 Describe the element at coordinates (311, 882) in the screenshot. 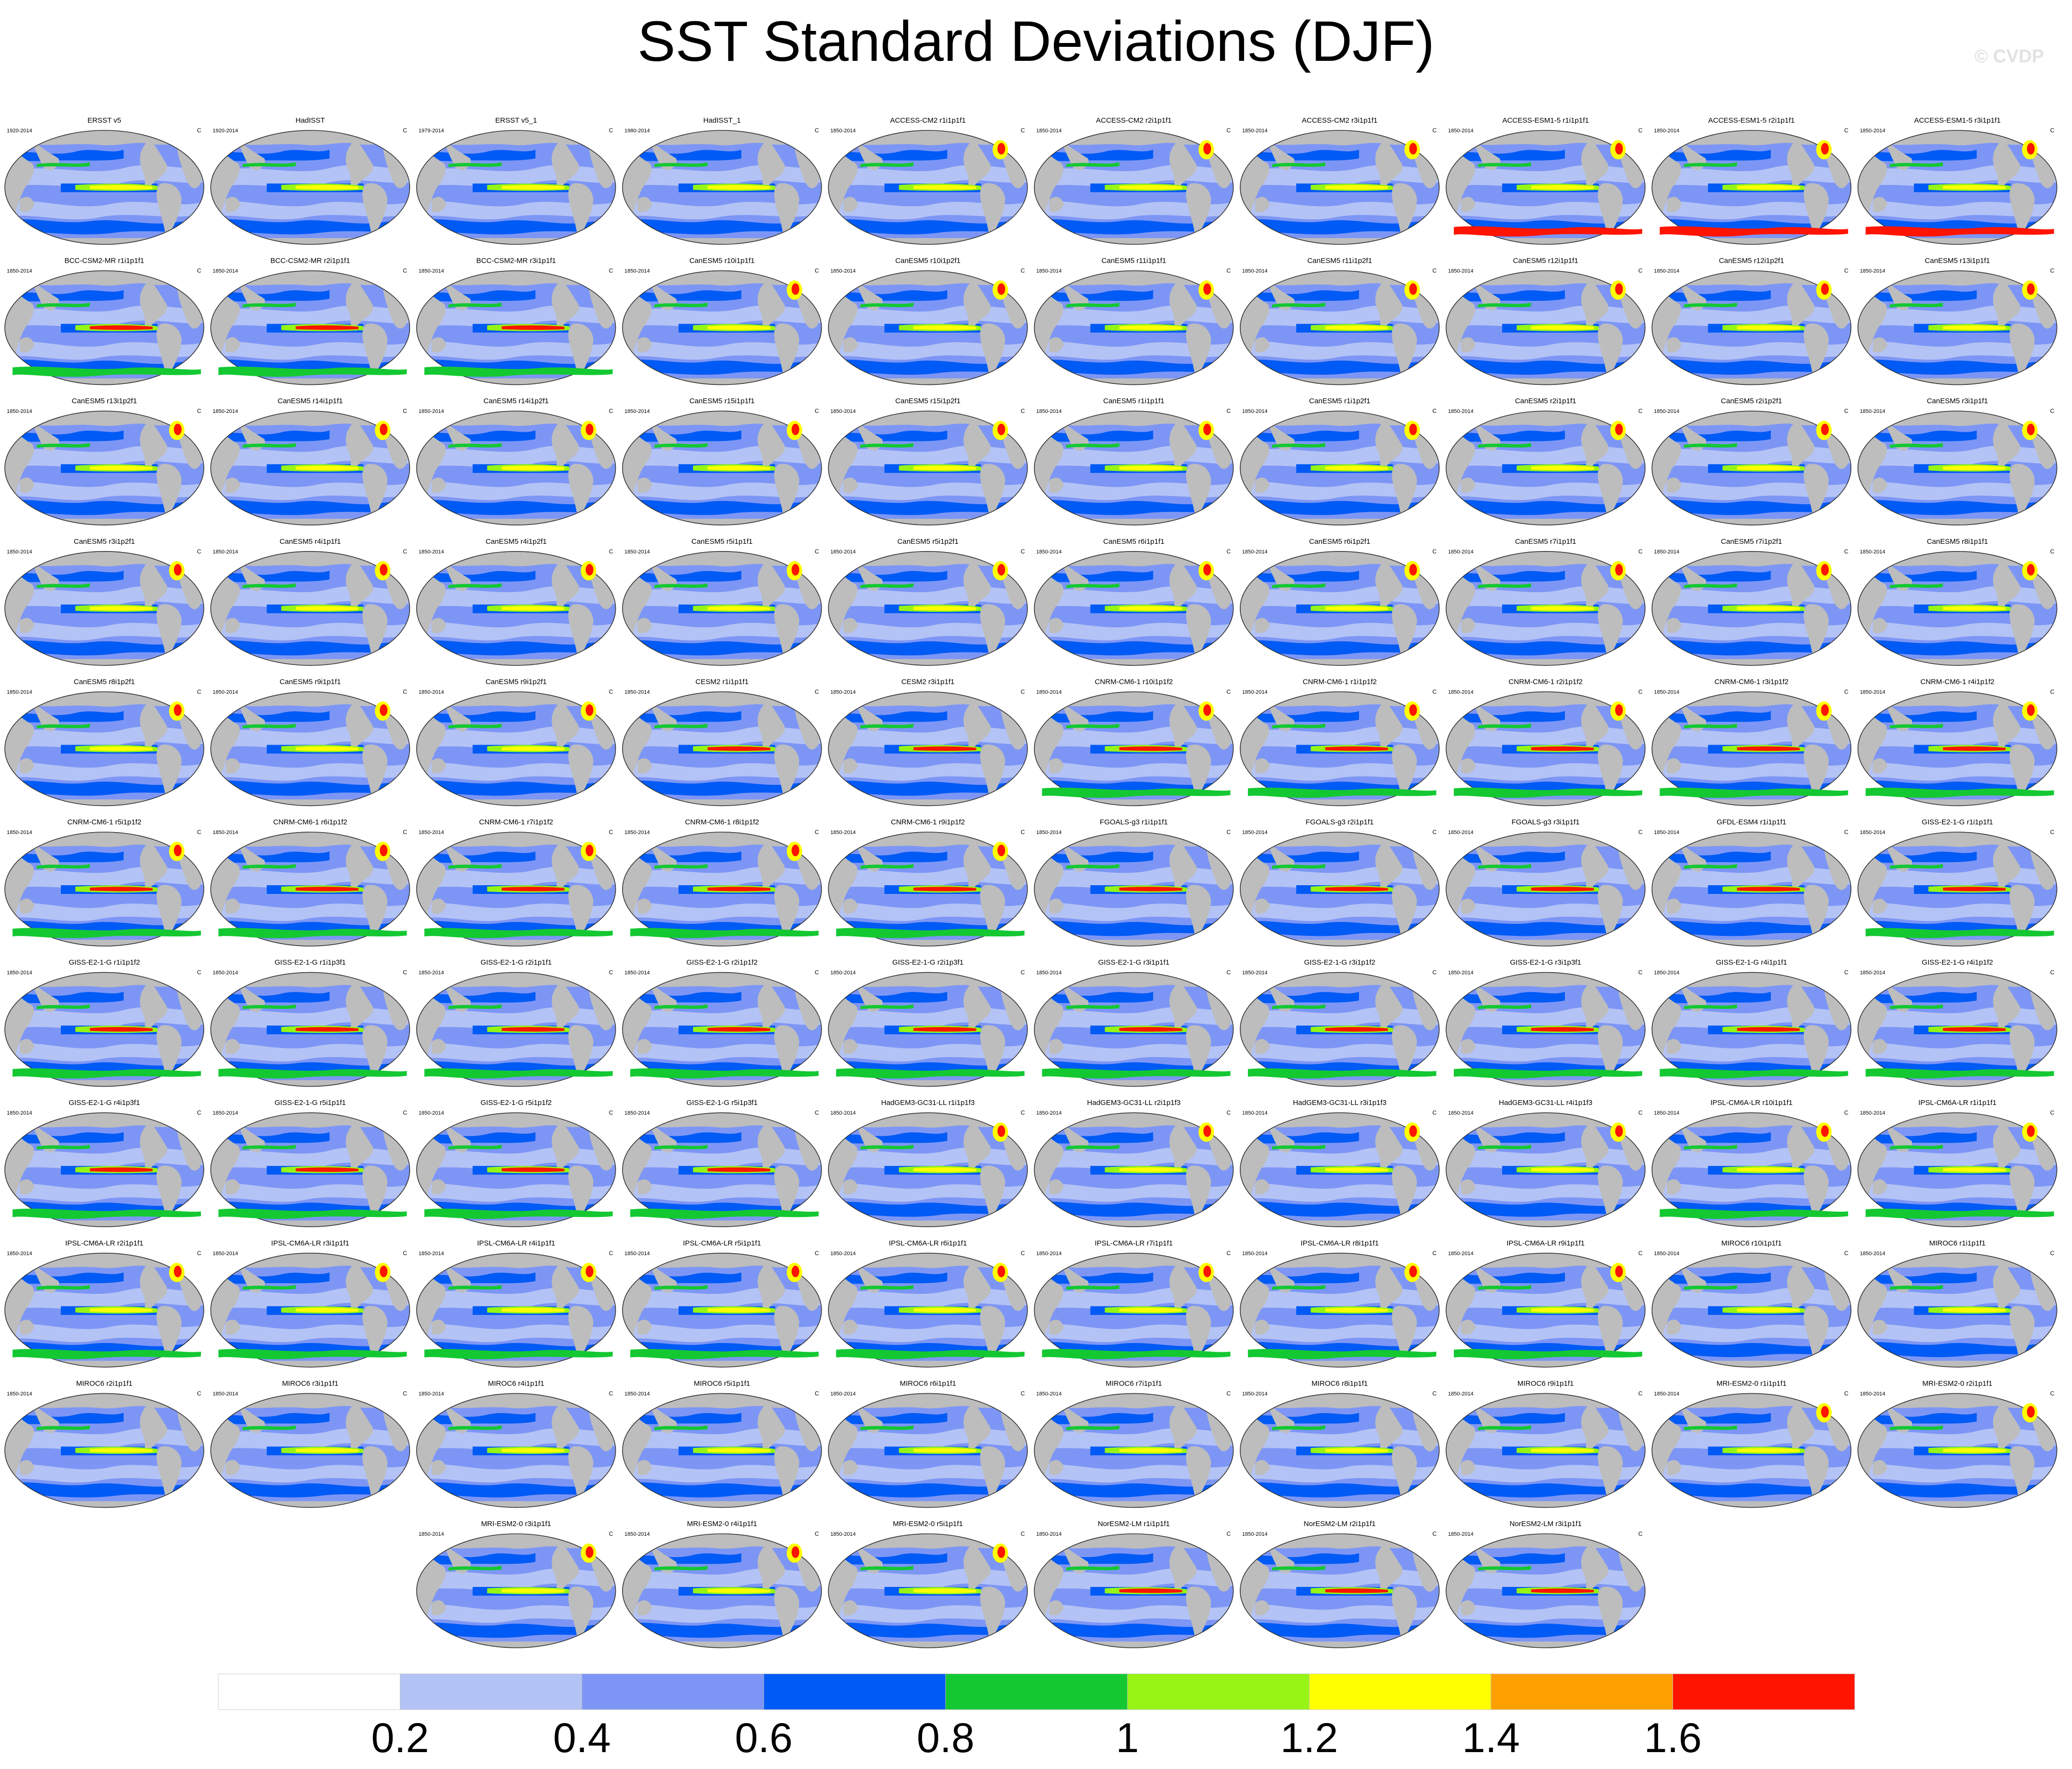

I see `panel: CNRM-CM6-1 r6i1p1f2 1850-2014 C` at that location.